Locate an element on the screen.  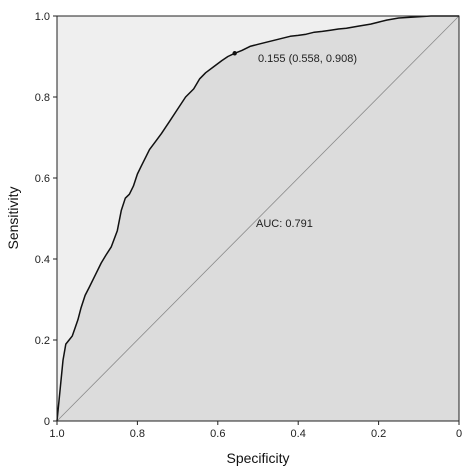
x-axis-ticks: 1.0 0.8 0.6 0.4 0.2 0 is located at coordinates (255, 430).